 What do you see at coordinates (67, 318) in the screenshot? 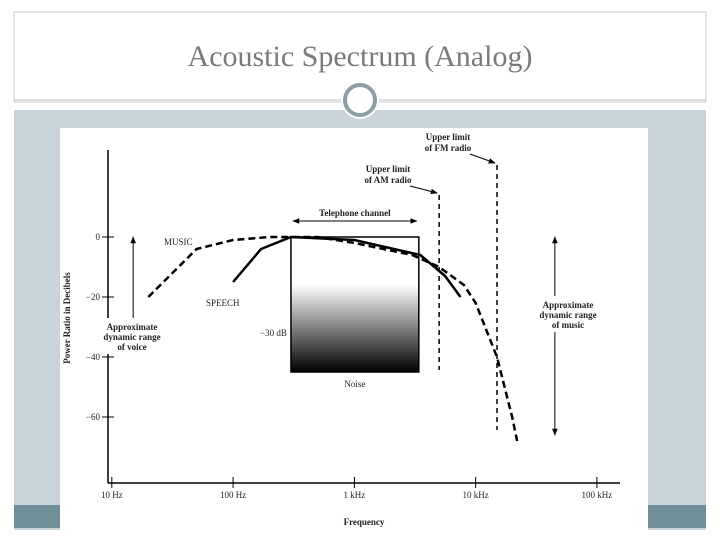
I see `y-axis-label: Power Ratio in Decibels` at bounding box center [67, 318].